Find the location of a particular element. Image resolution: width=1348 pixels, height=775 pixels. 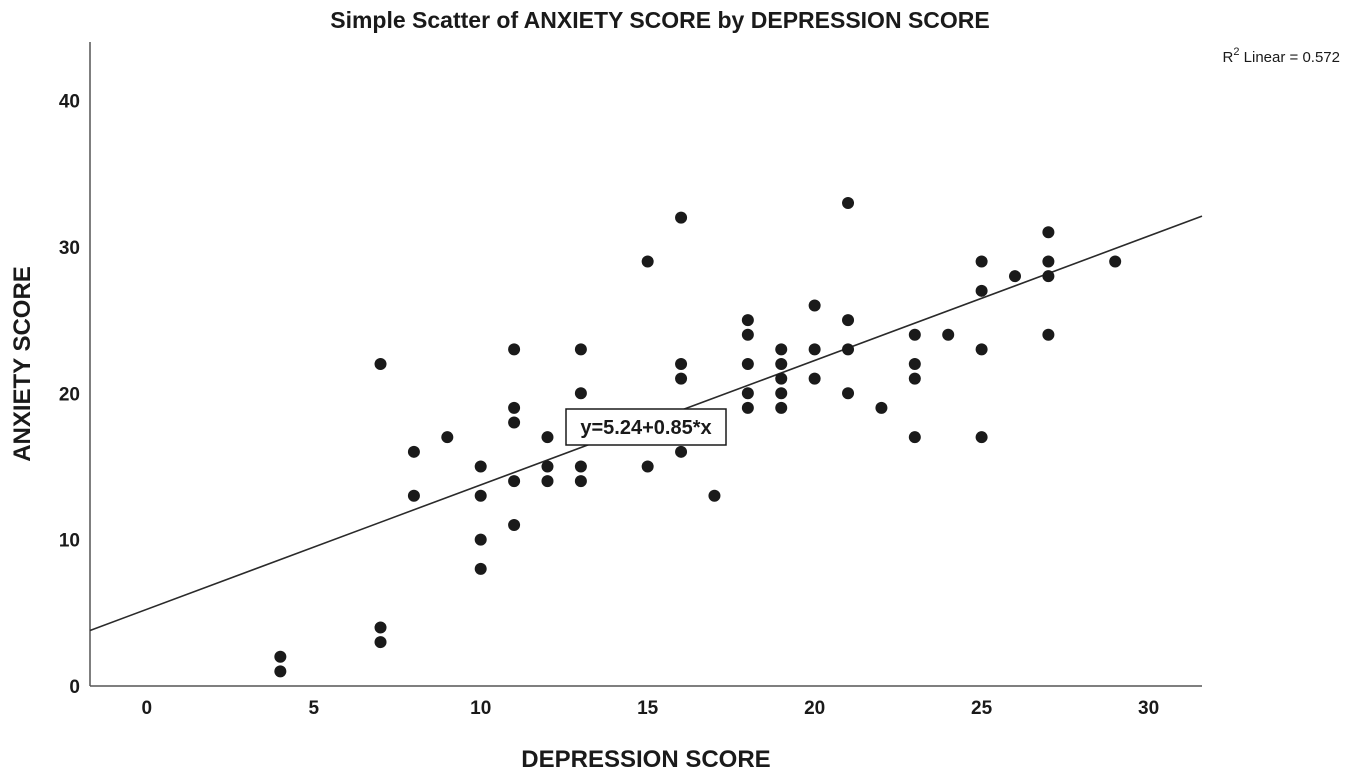

equation-box: y=5.24+0.85*x is located at coordinates (646, 427).